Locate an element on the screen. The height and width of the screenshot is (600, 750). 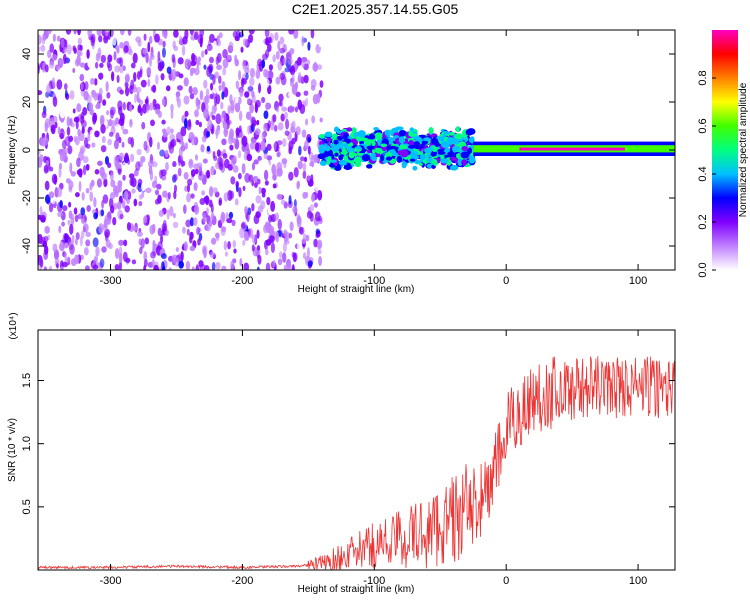
x-tick-label: 100 is located at coordinates (638, 581).